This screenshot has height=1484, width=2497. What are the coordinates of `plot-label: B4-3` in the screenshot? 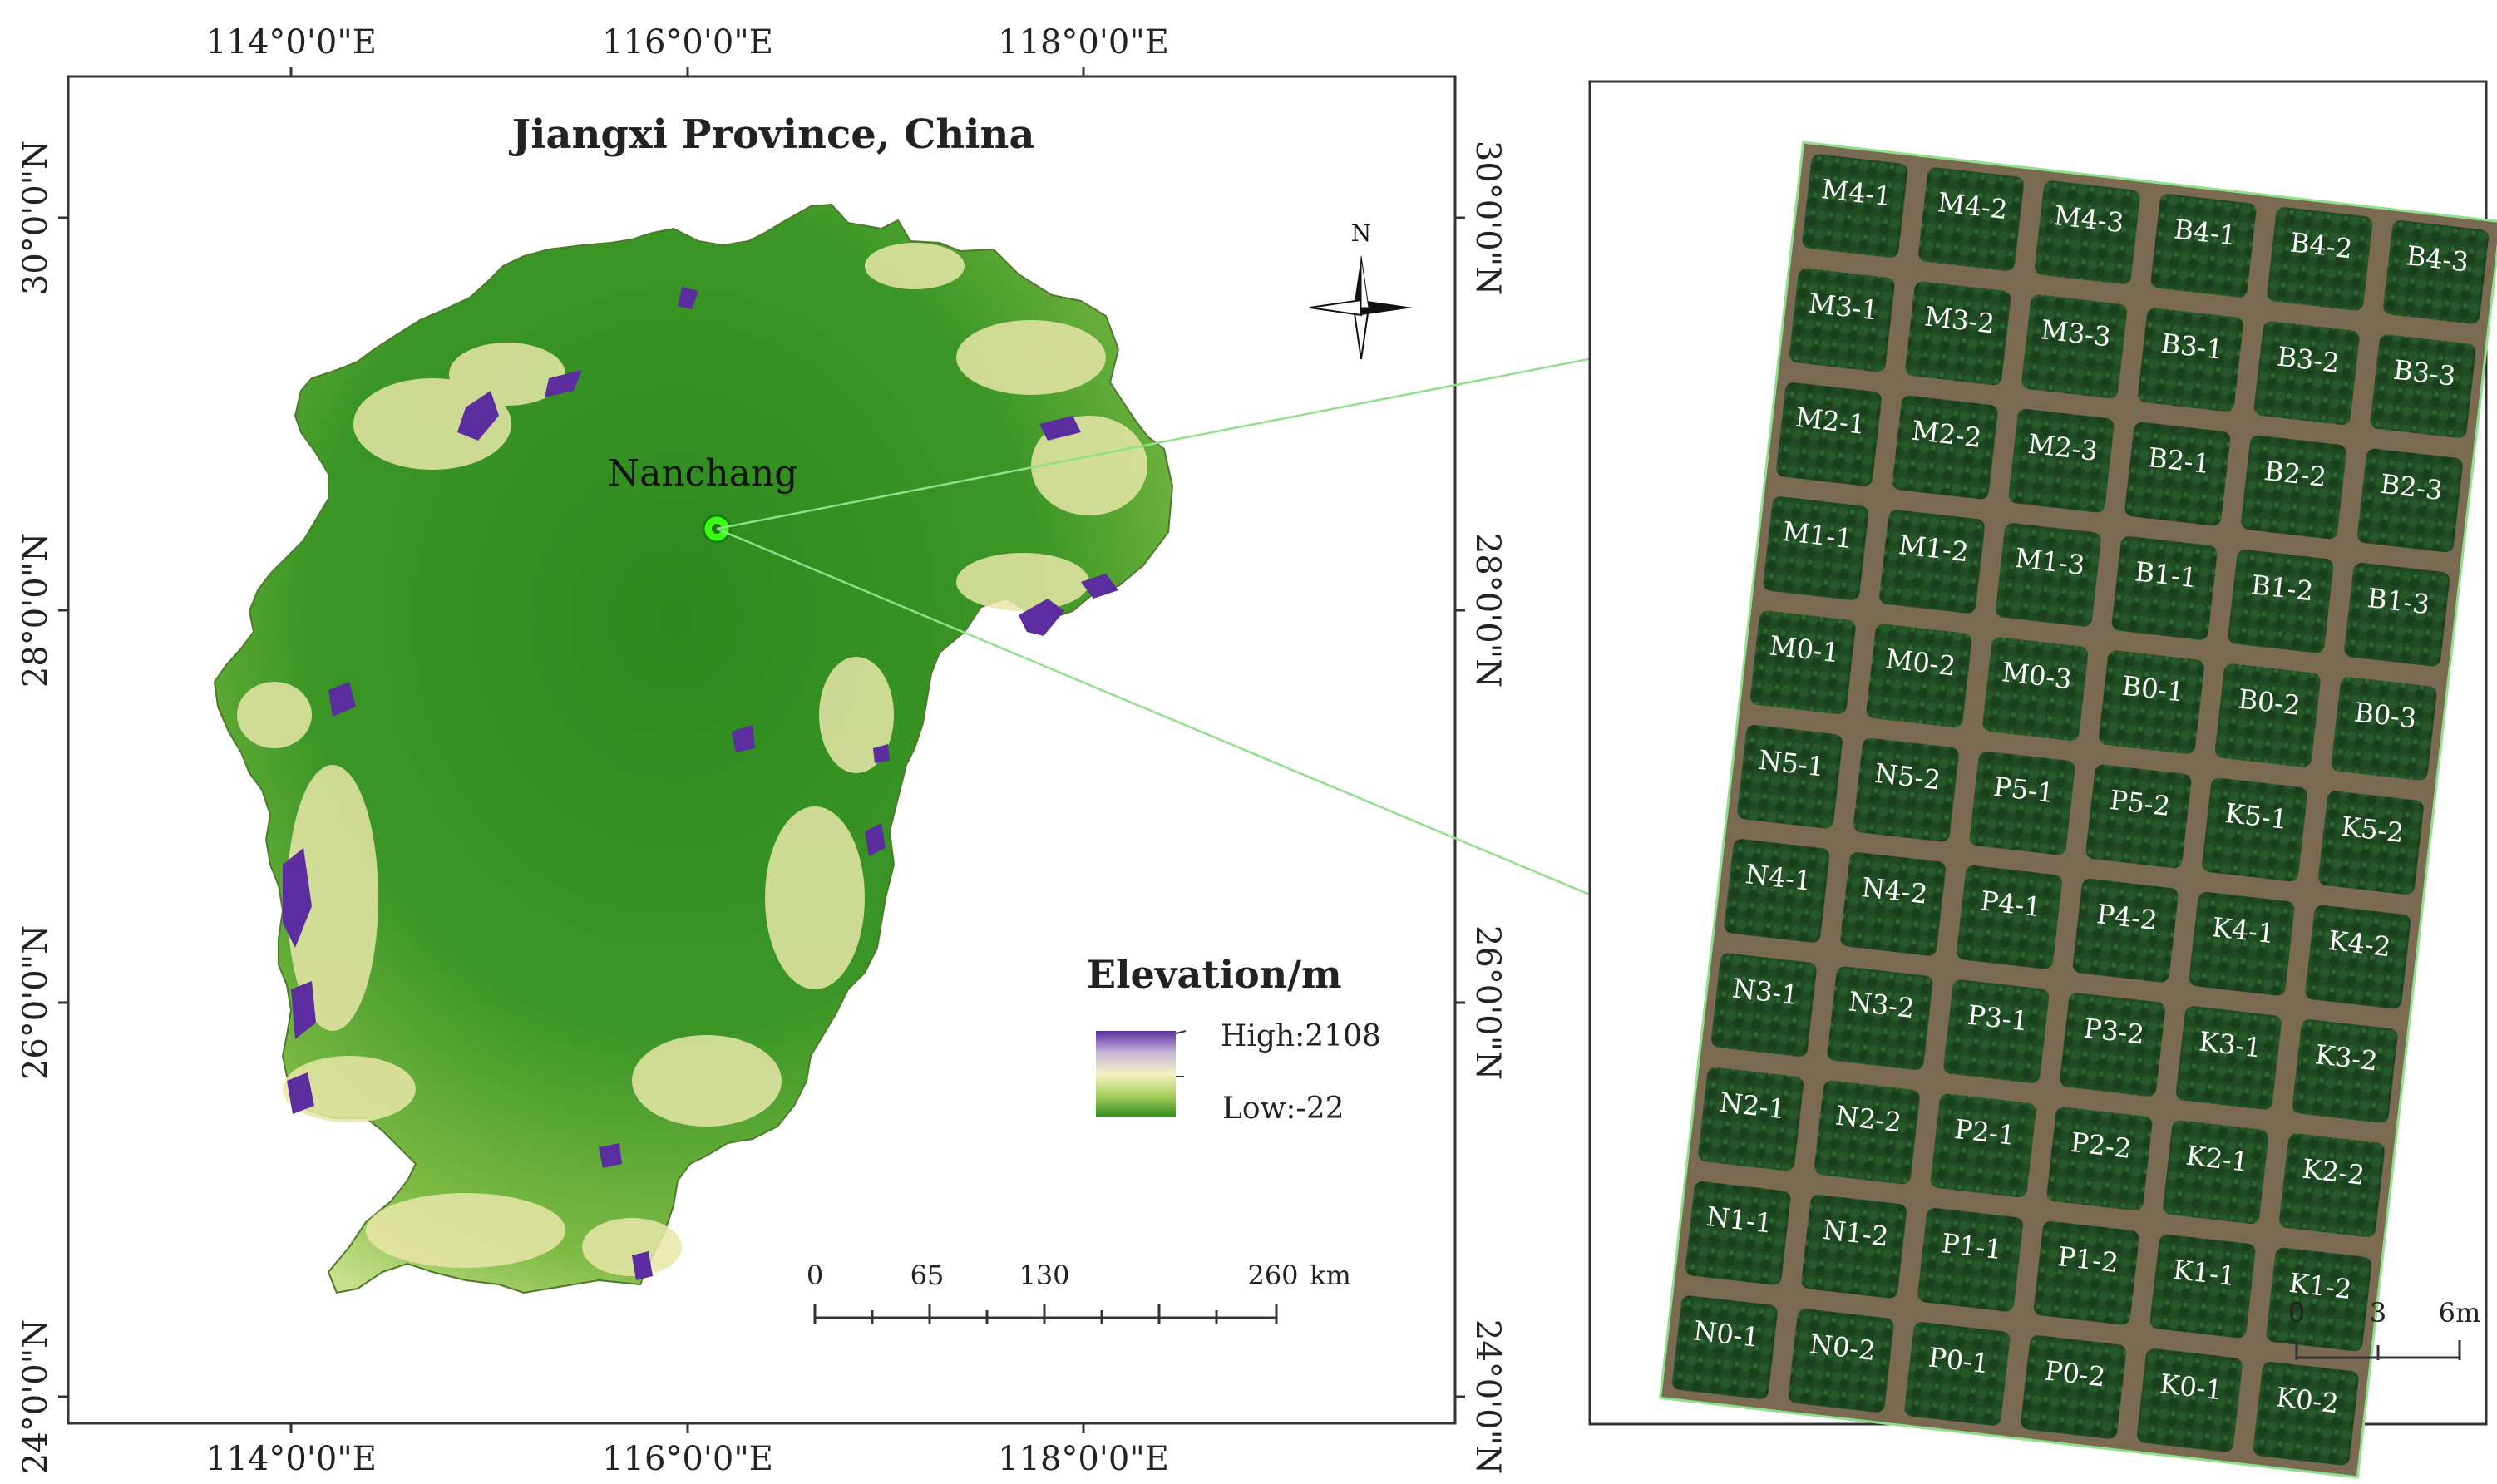 It's located at (2438, 258).